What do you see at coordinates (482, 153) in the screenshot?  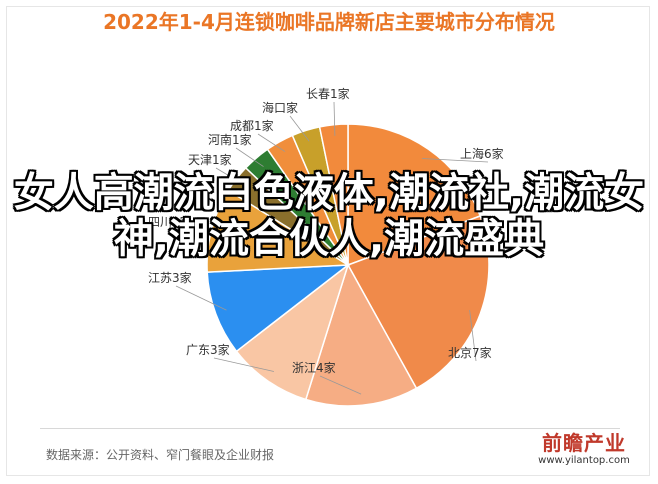 I see `slice-label-1: 上海6家` at bounding box center [482, 153].